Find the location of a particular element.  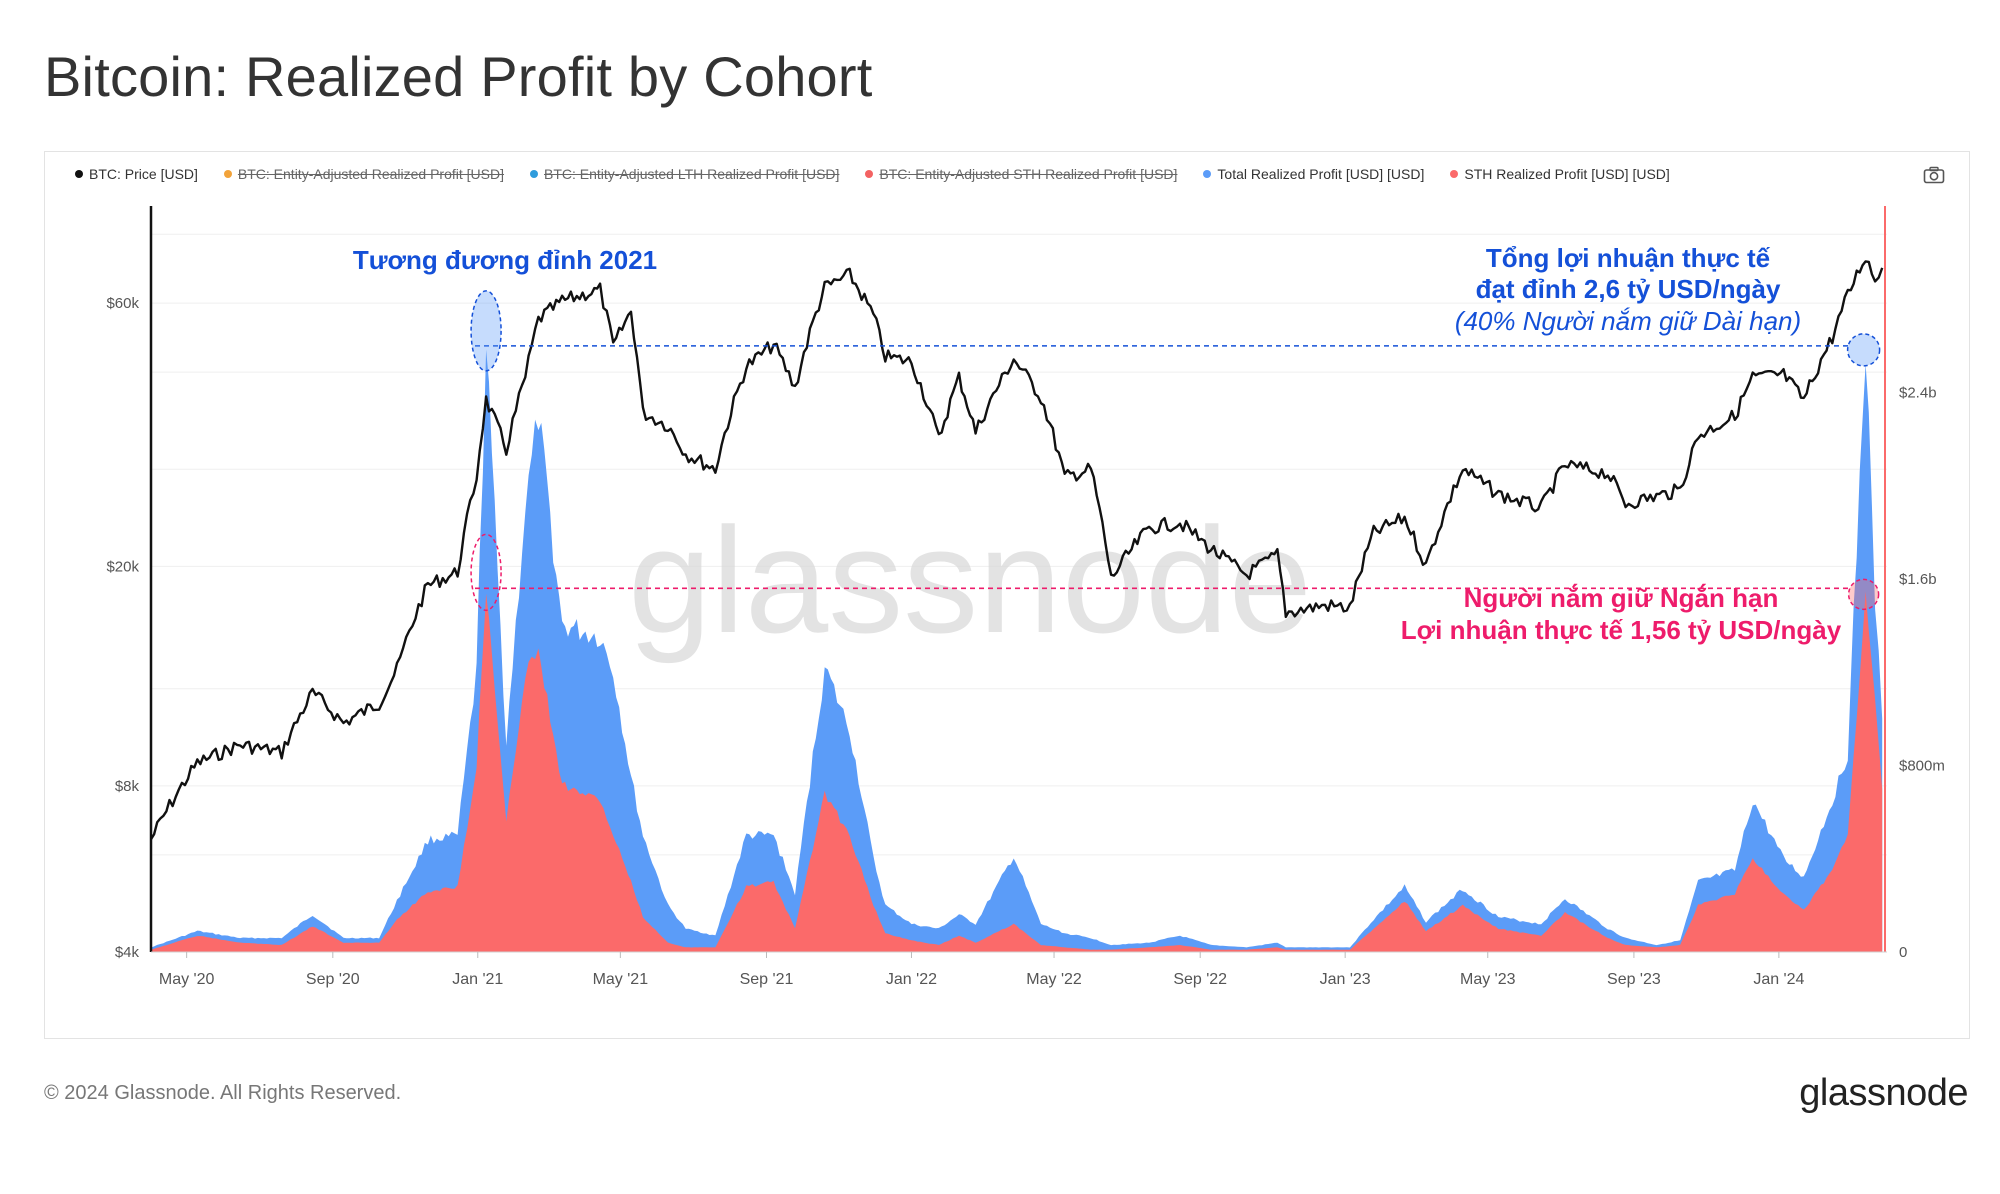

y-left-tick-label: $60k is located at coordinates (122, 303).